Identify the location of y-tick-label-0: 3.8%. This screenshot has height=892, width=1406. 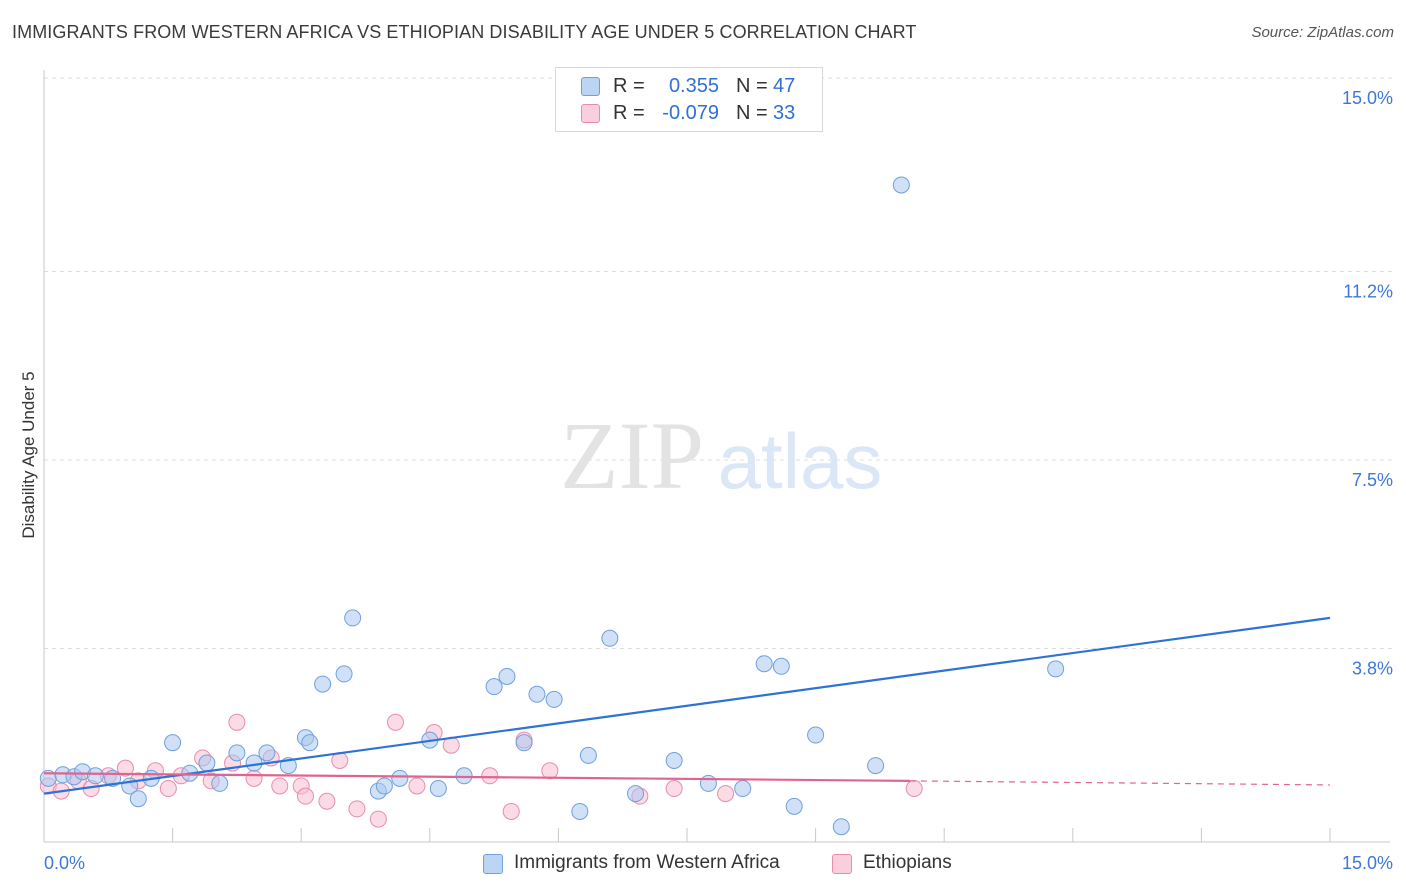
(1372, 668).